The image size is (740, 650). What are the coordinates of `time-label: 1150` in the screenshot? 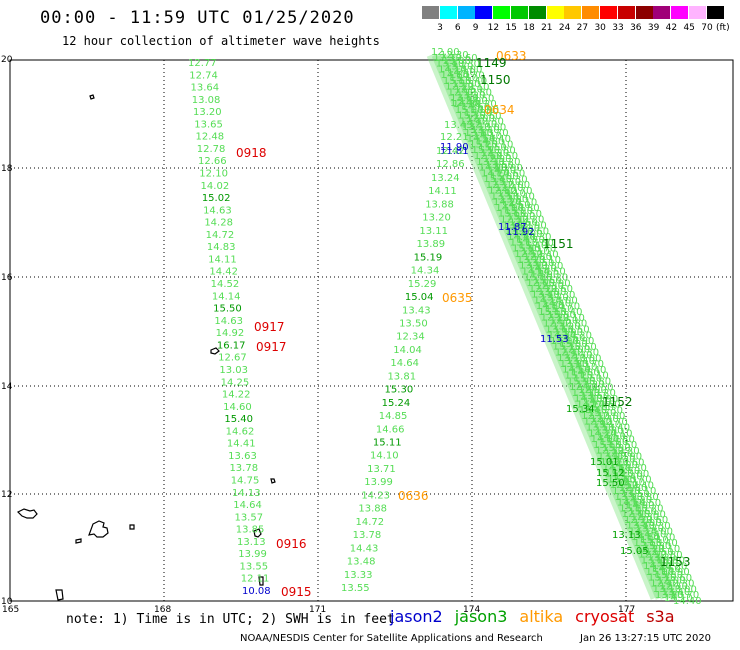 It's located at (495, 80).